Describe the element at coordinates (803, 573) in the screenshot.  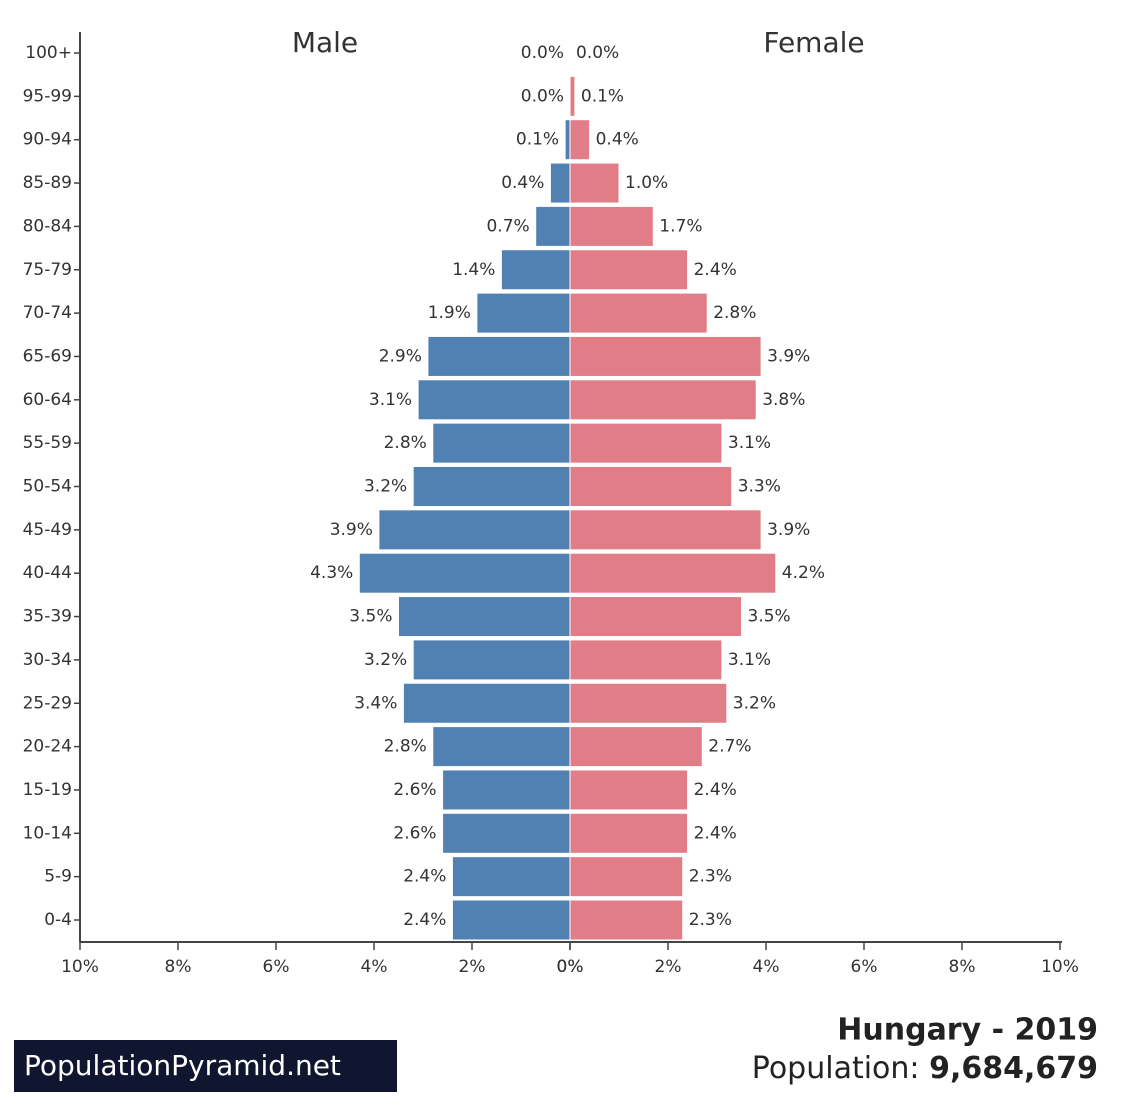
I see `value-label: 4.2%` at that location.